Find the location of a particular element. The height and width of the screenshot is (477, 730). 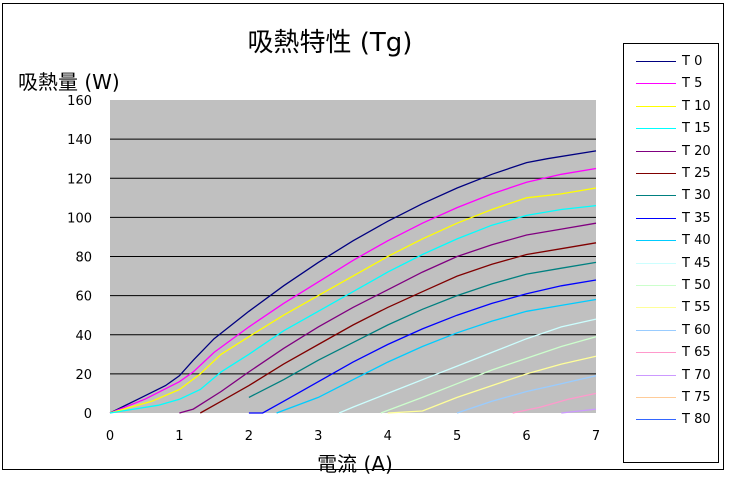

y-tick-label-160: 160 is located at coordinates (79, 101).